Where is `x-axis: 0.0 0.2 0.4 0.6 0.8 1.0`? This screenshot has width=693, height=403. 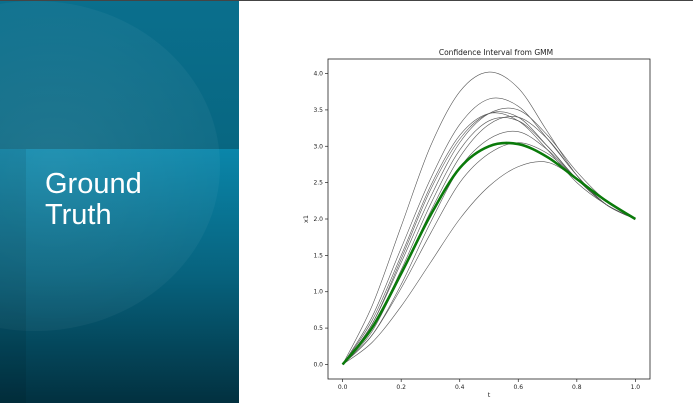
x-axis: 0.0 0.2 0.4 0.6 0.8 1.0 is located at coordinates (489, 385).